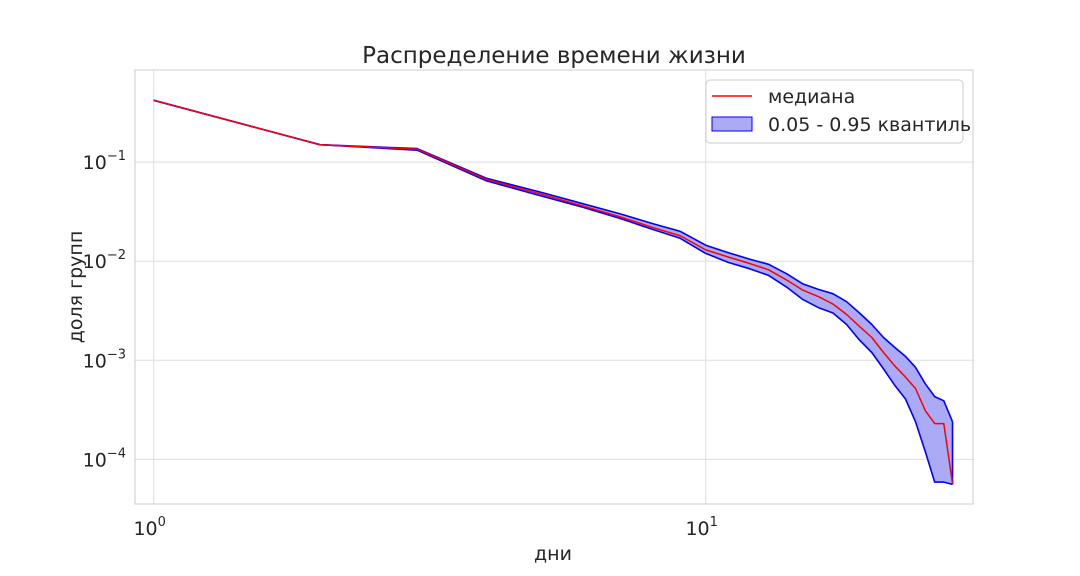  What do you see at coordinates (104, 359) in the screenshot?
I see `y-tick-label-2: 10⁻³` at bounding box center [104, 359].